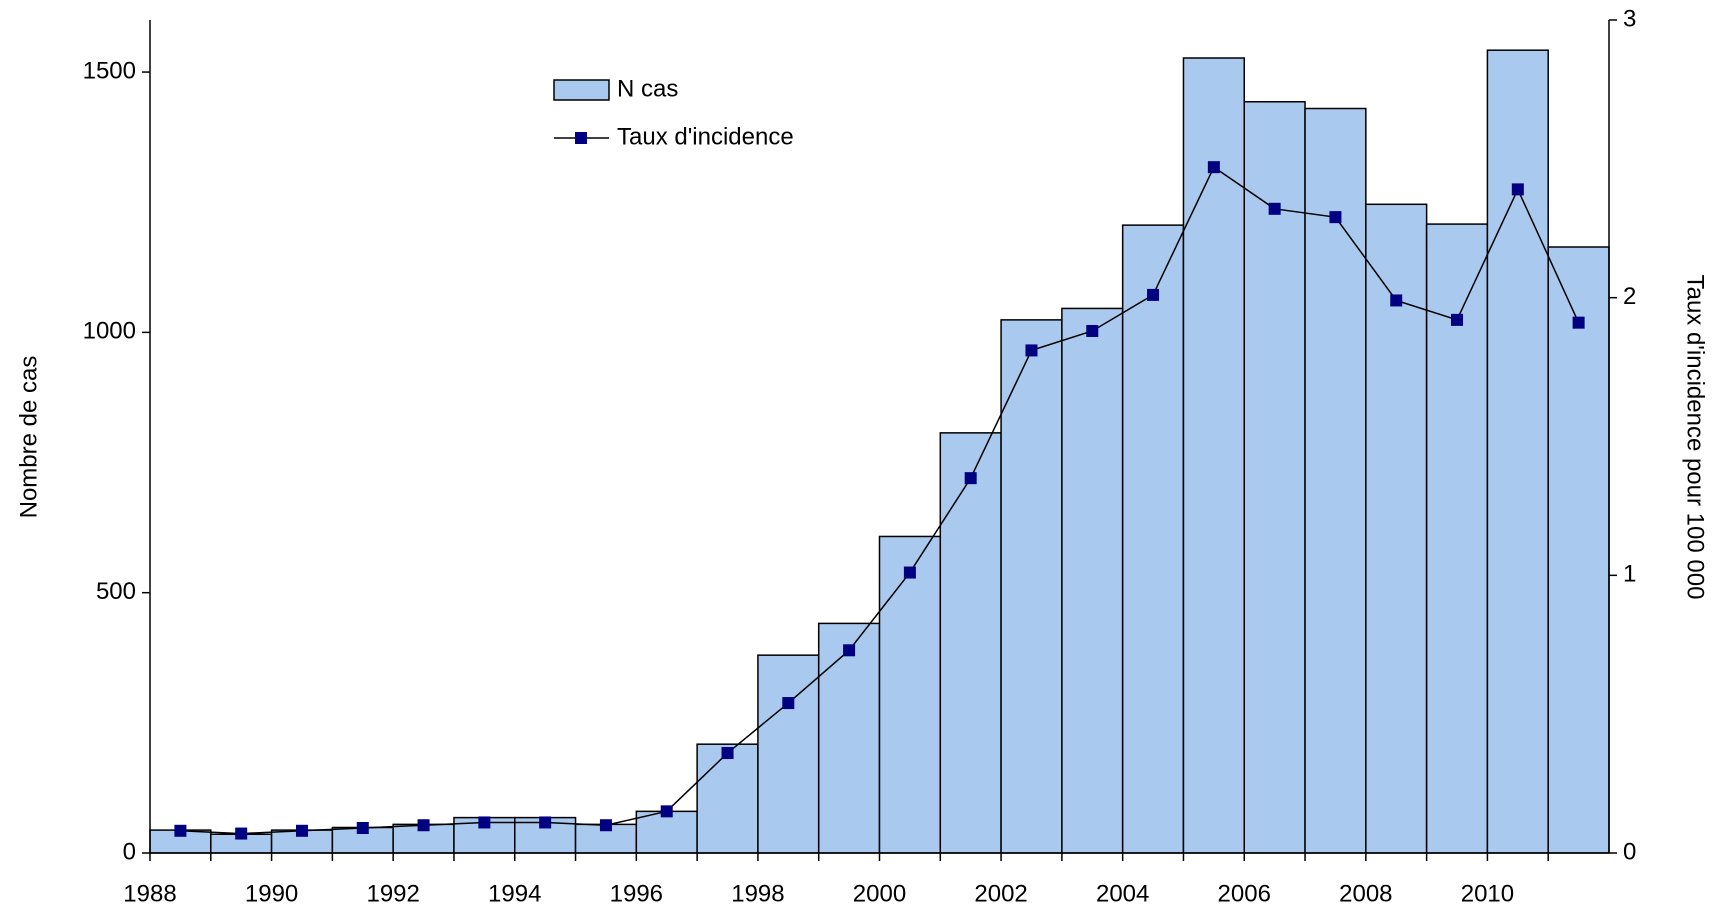  What do you see at coordinates (1122, 893) in the screenshot?
I see `x-tick-label: 2004` at bounding box center [1122, 893].